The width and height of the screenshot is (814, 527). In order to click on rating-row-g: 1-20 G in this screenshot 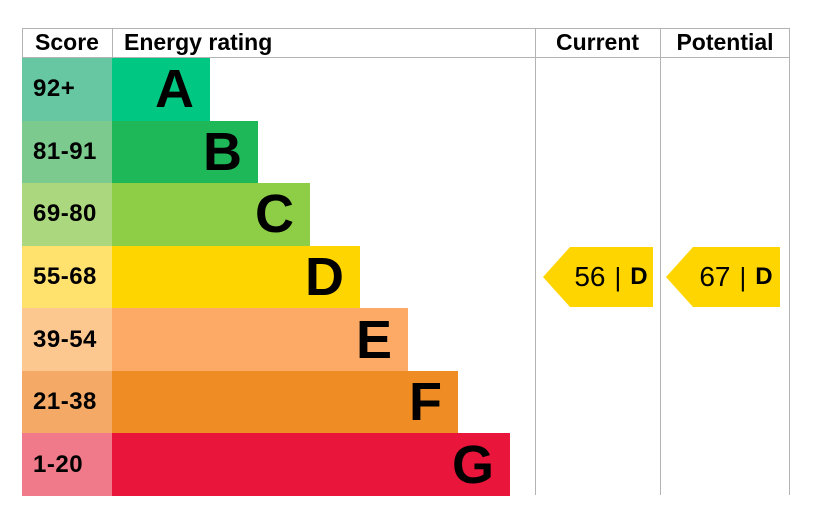, I will do `click(406, 465)`.